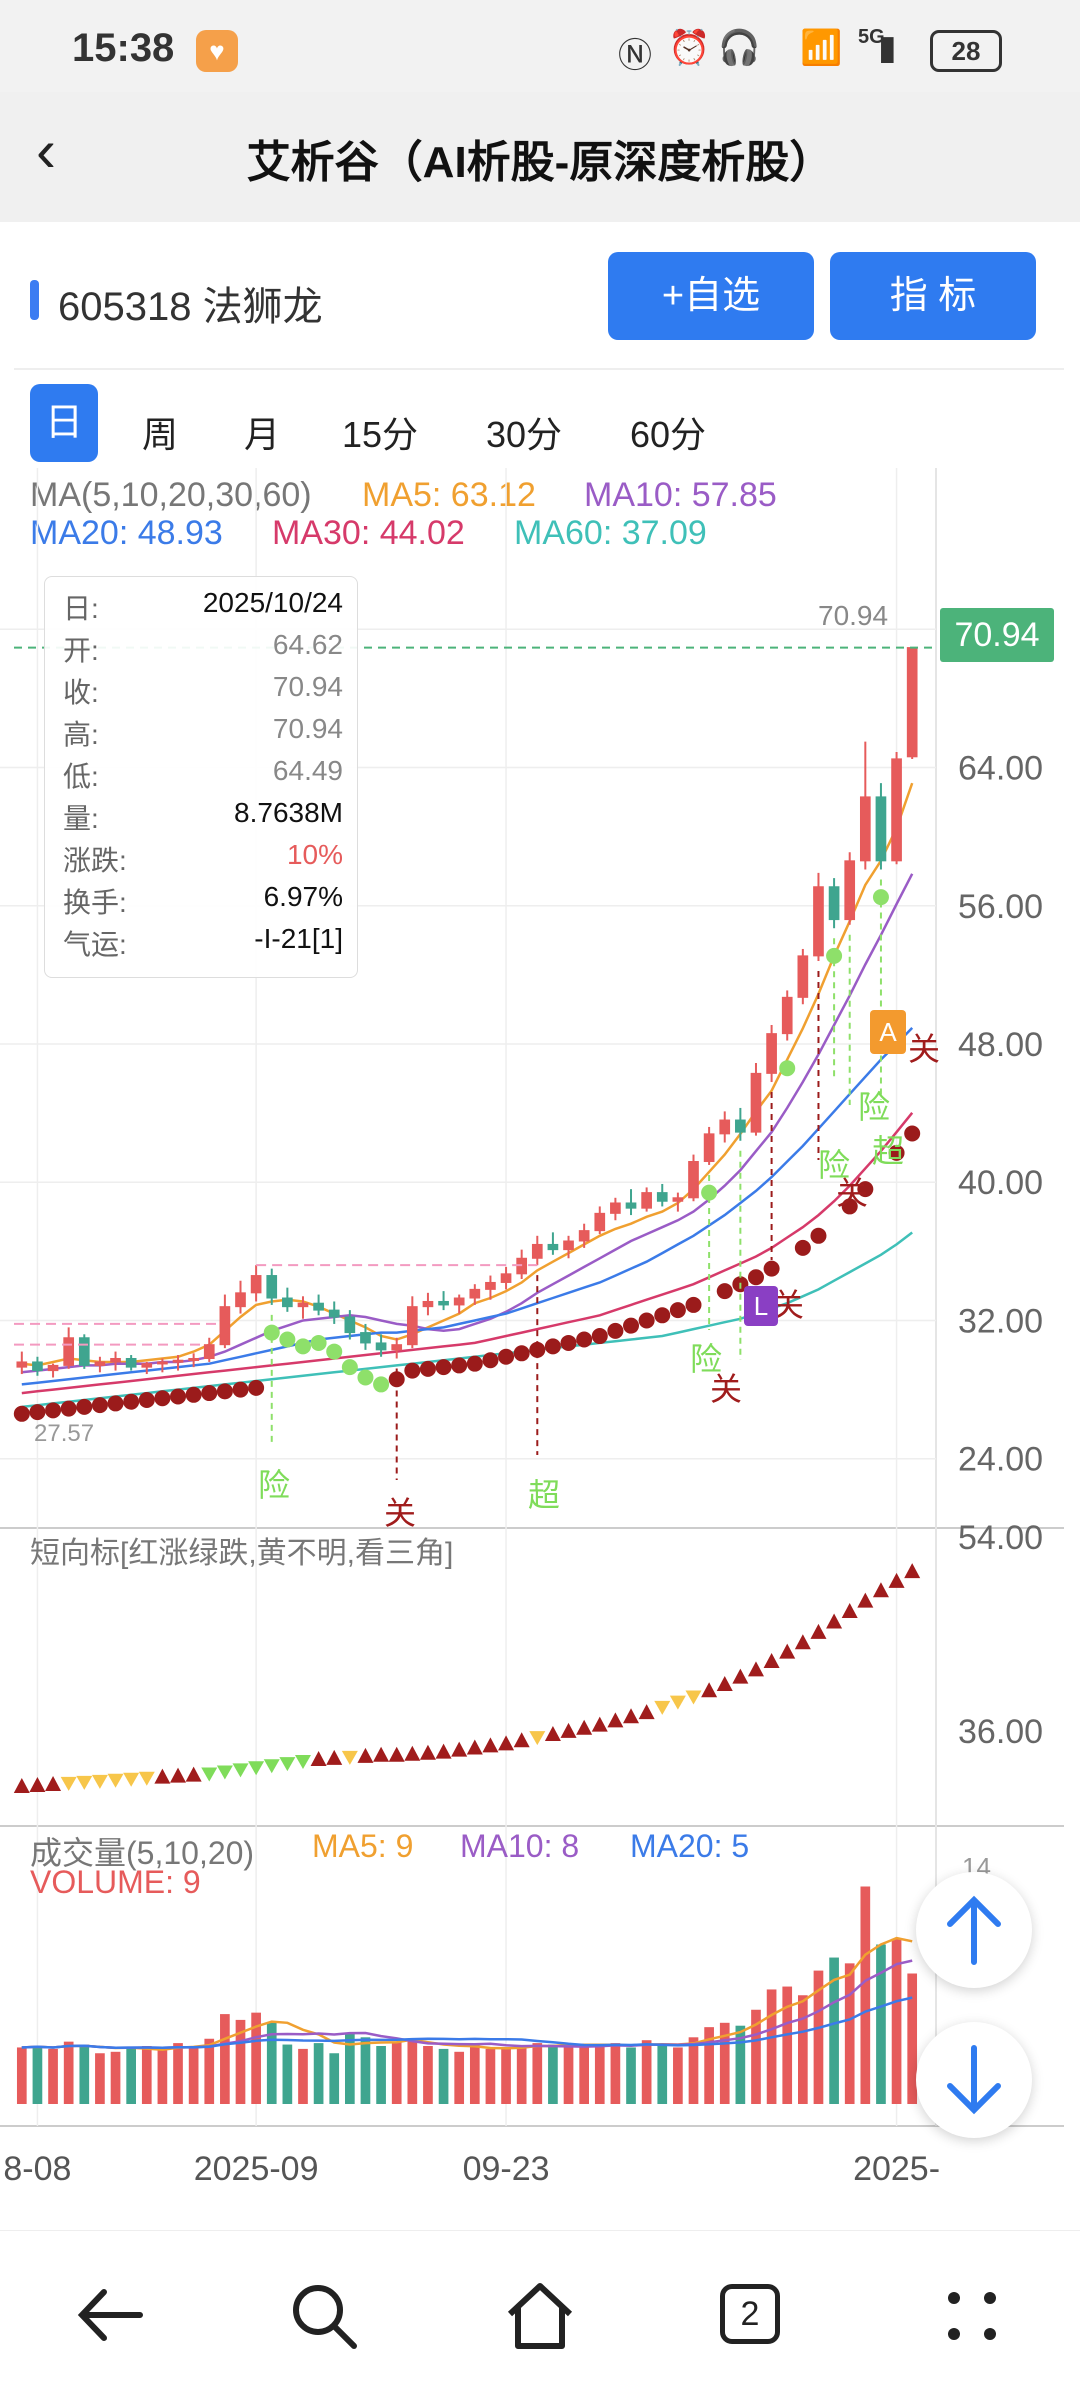 Image resolution: width=1080 pixels, height=2401 pixels. I want to click on tab-60min: 60分, so click(668, 434).